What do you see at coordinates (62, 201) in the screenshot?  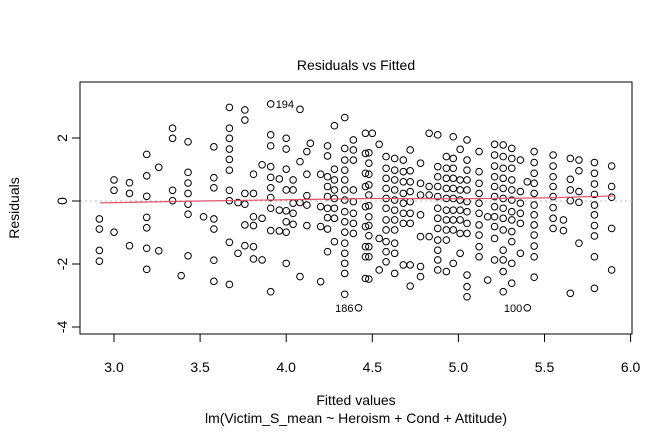 I see `y-tick-label: 0` at bounding box center [62, 201].